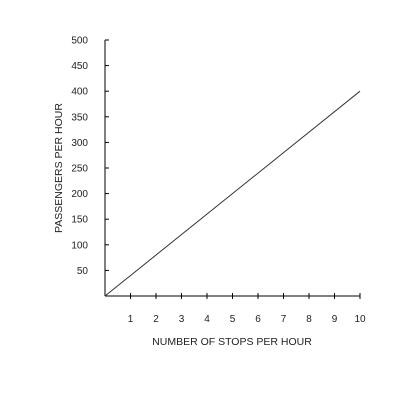 This screenshot has width=400, height=400. What do you see at coordinates (79, 143) in the screenshot?
I see `y-tick-label: 300` at bounding box center [79, 143].